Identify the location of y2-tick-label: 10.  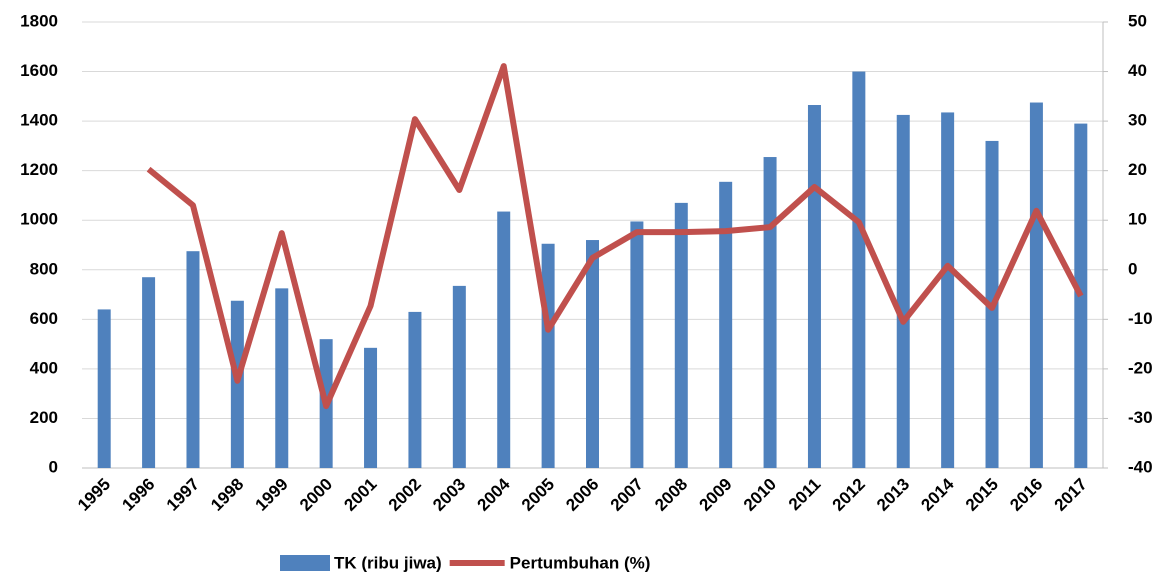
(1137, 219).